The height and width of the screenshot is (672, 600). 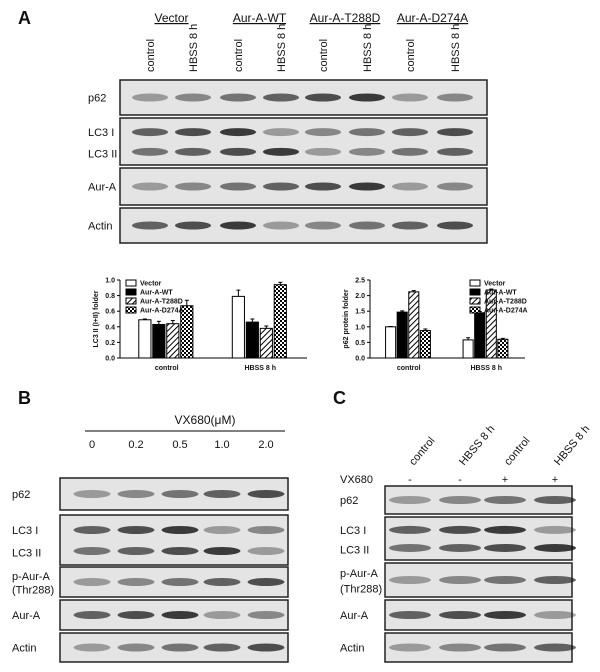 I want to click on y-tick-label: 0.0, so click(x=360, y=359).